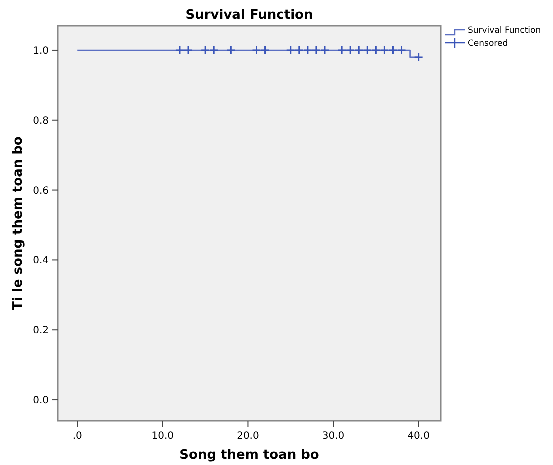  What do you see at coordinates (41, 331) in the screenshot?
I see `y-tick-label: 0.2` at bounding box center [41, 331].